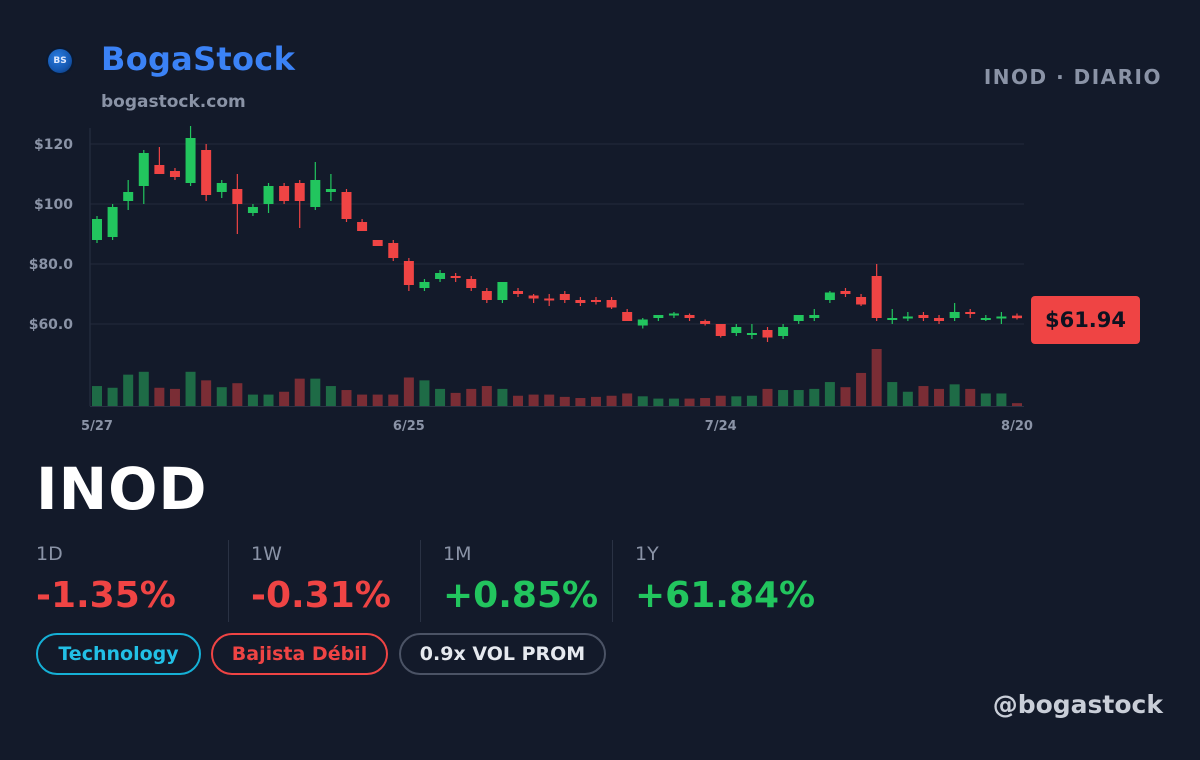 The image size is (1200, 760). Describe the element at coordinates (721, 426) in the screenshot. I see `x-tick-label: 7/24` at that location.